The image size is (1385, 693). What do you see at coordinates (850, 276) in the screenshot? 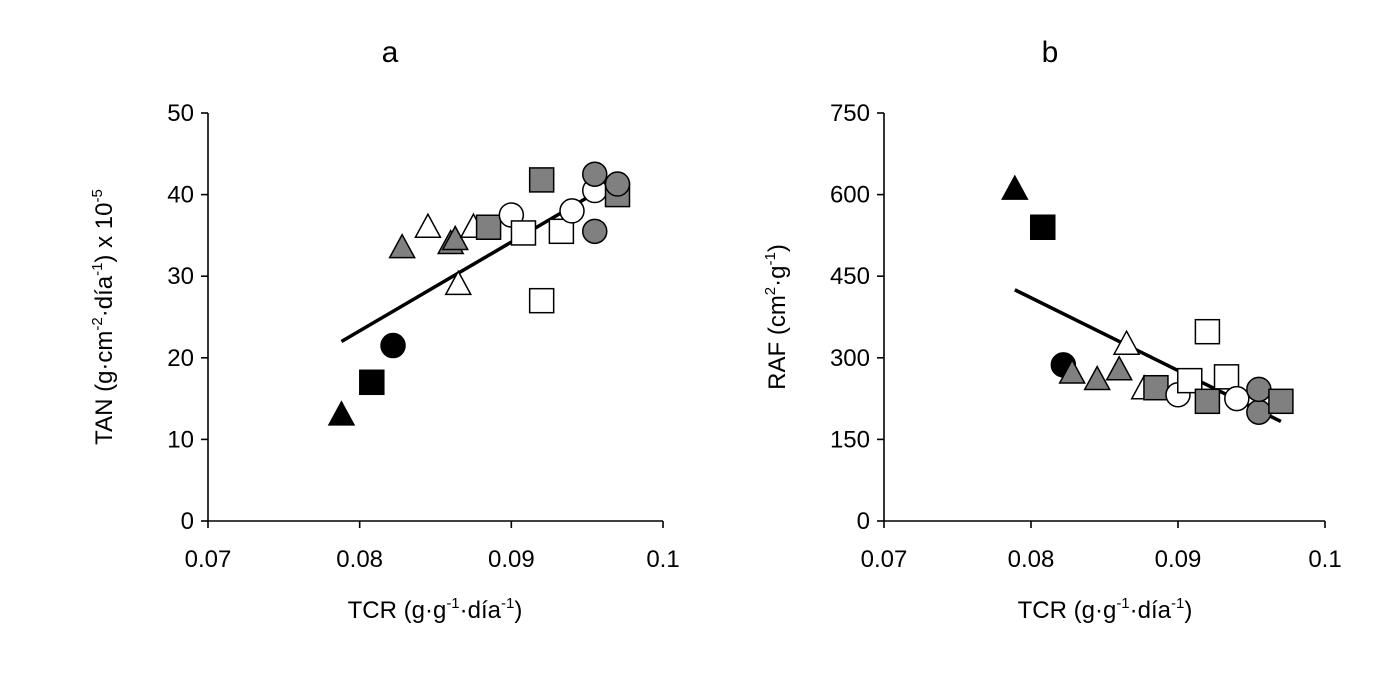
I see `y-tick-label: 450` at bounding box center [850, 276].